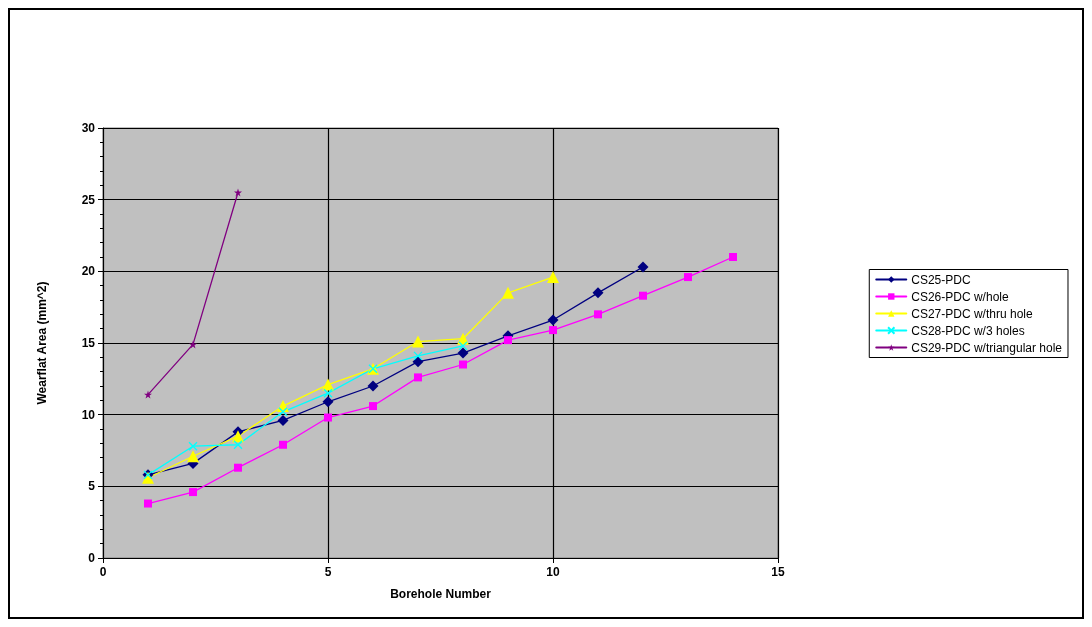 Image resolution: width=1092 pixels, height=627 pixels. What do you see at coordinates (553, 572) in the screenshot?
I see `x-tick-label: 10` at bounding box center [553, 572].